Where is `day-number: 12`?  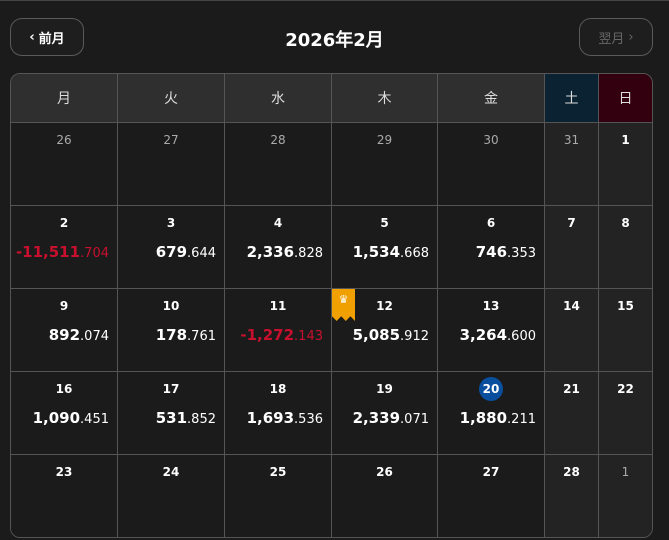
day-number: 12 is located at coordinates (384, 306).